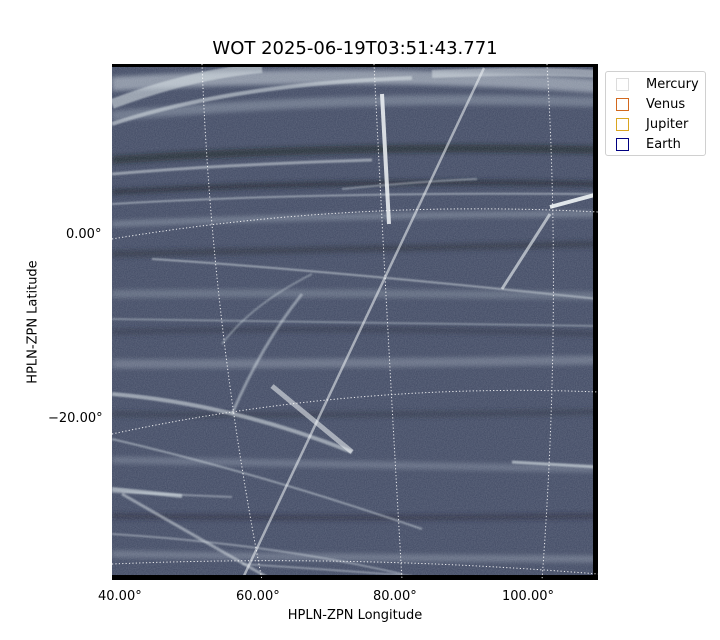 Image resolution: width=720 pixels, height=640 pixels. Describe the element at coordinates (395, 596) in the screenshot. I see `x-tick-label: 80.00°` at that location.